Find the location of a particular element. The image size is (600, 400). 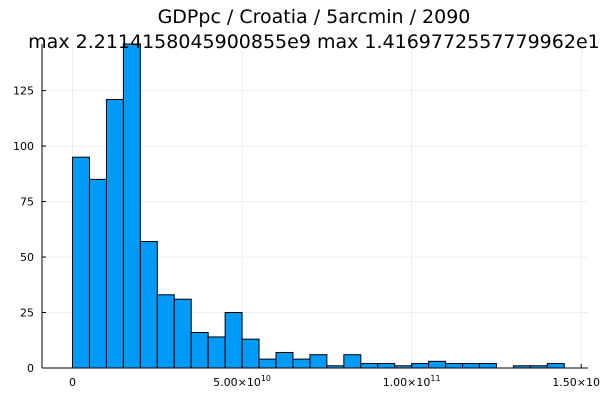

x-tick-label-1: 5.00×10¹⁰ is located at coordinates (242, 381).